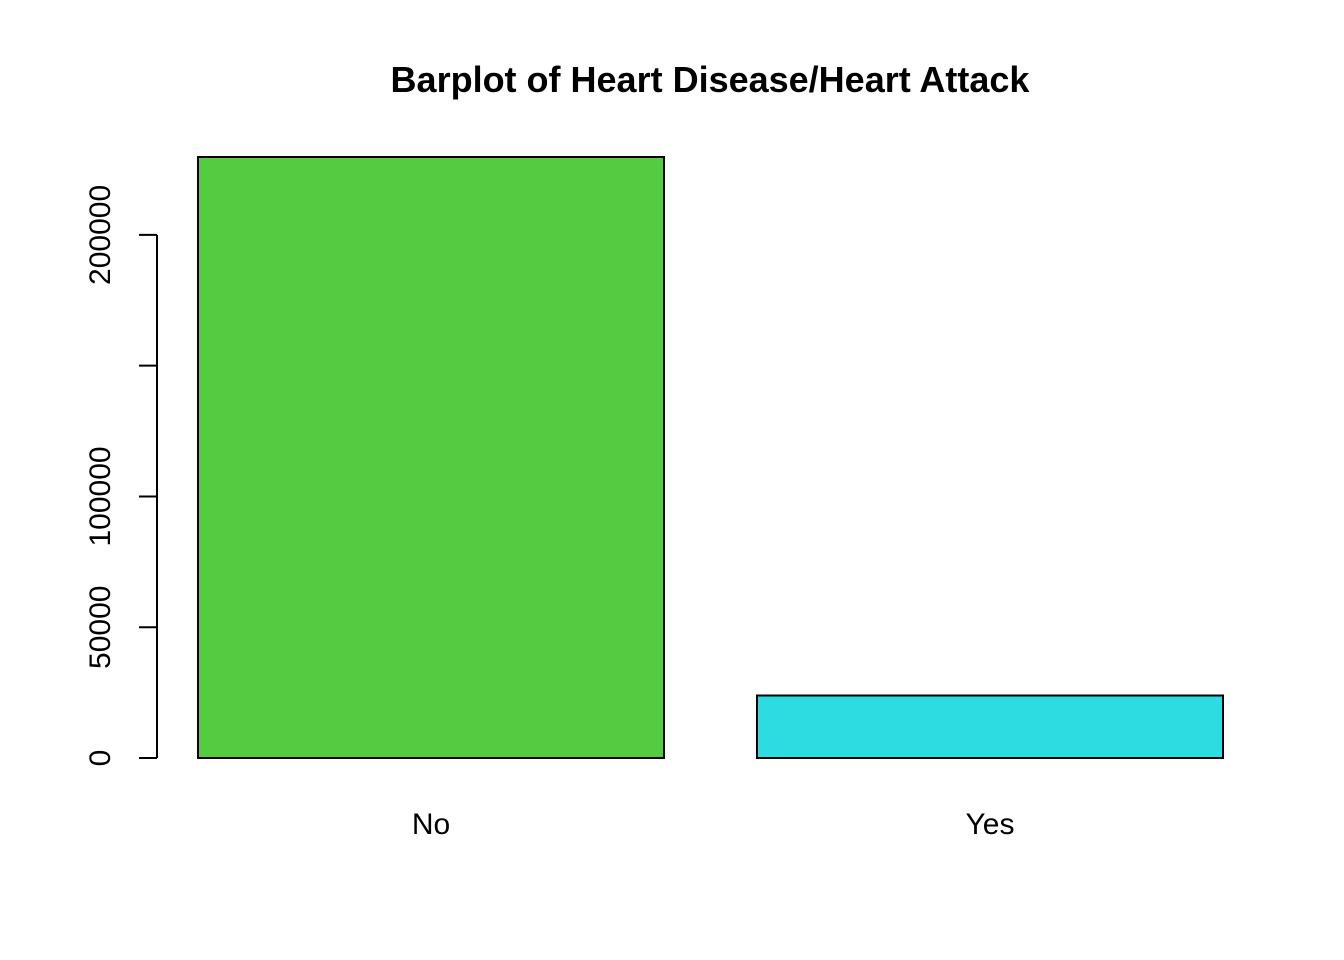 Image resolution: width=1344 pixels, height=960 pixels. Describe the element at coordinates (713, 824) in the screenshot. I see `x-axis-labels: No Yes` at that location.